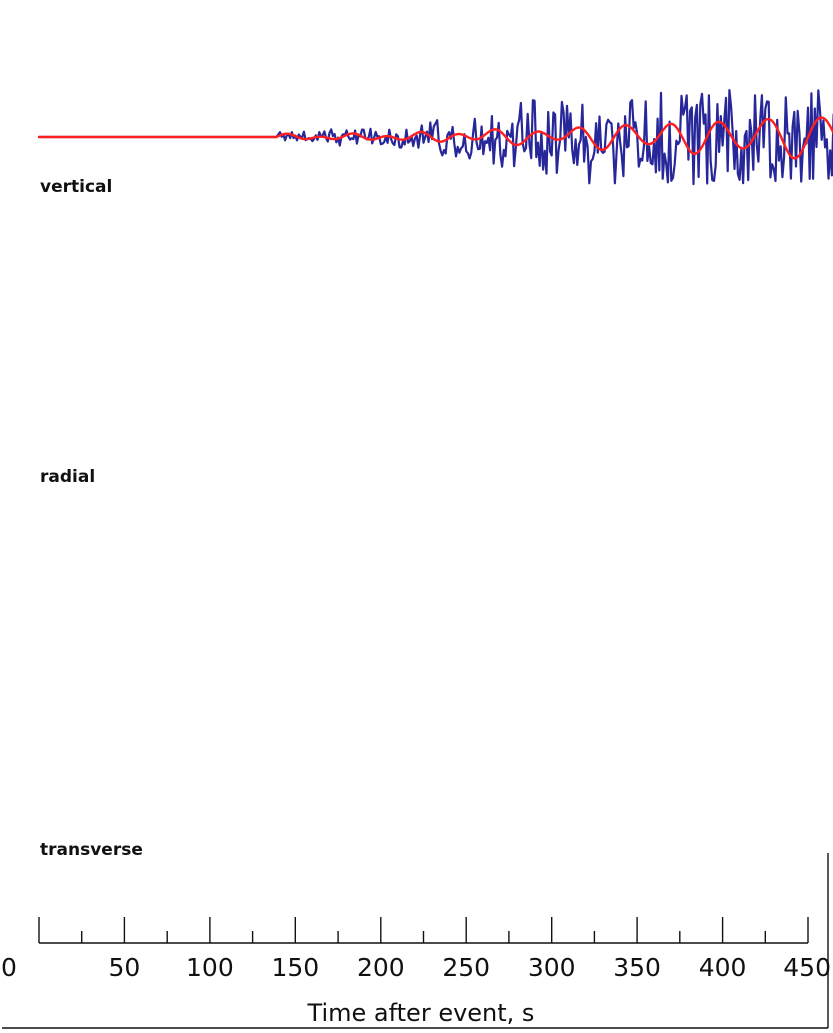  I want to click on x-axis-tick-labels: 0 50 100 150 200 250 300 350 400 450, so click(416, 967).